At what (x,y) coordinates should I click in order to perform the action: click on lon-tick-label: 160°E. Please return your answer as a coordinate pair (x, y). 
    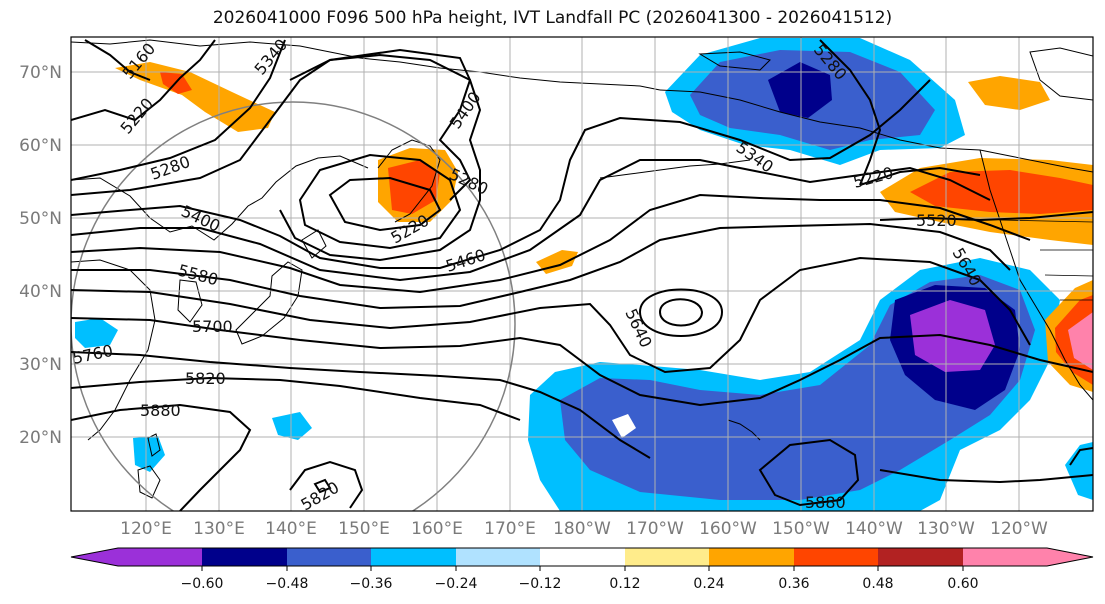
    Looking at the image, I should click on (437, 529).